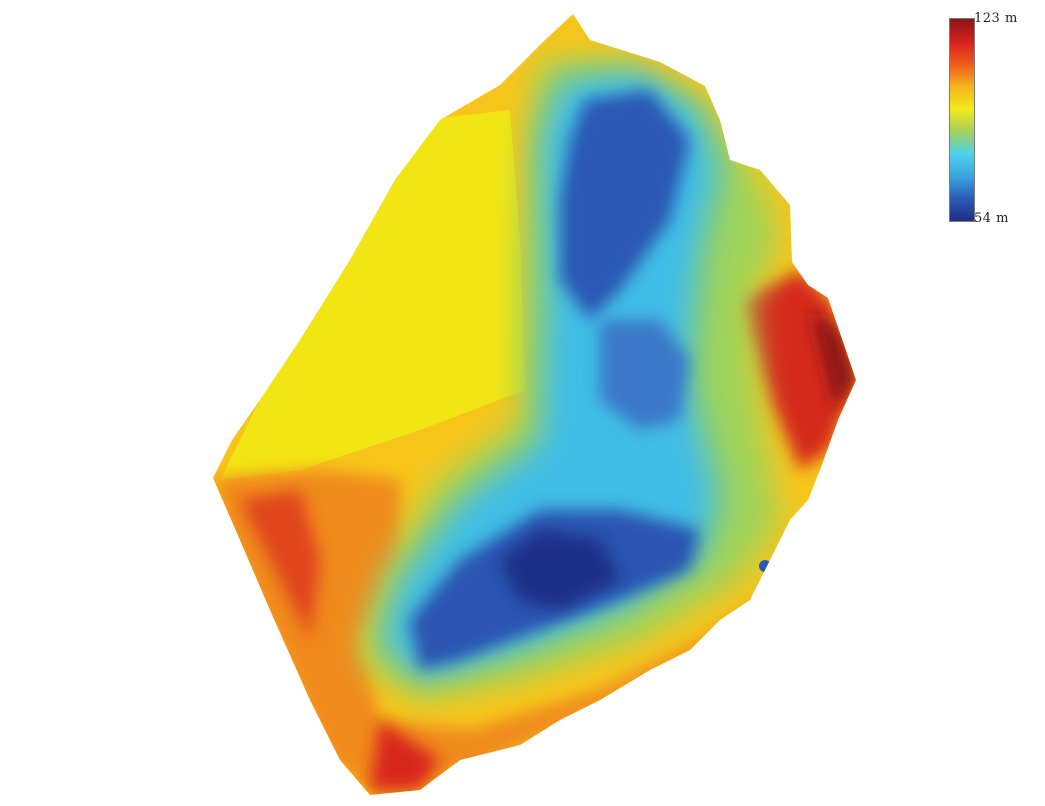 The width and height of the screenshot is (1045, 806). Describe the element at coordinates (996, 18) in the screenshot. I see `legend-max-label: 123 m` at that location.